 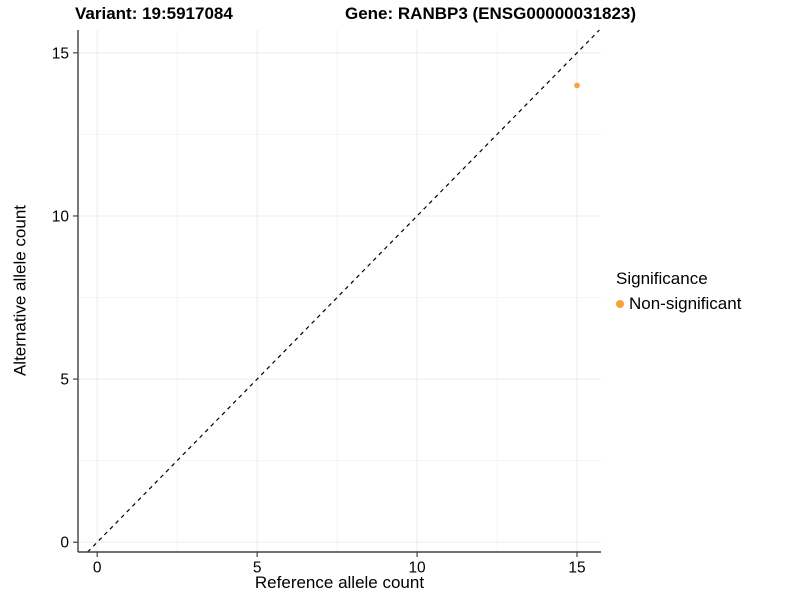 I want to click on legend-point-swatch, so click(x=620, y=304).